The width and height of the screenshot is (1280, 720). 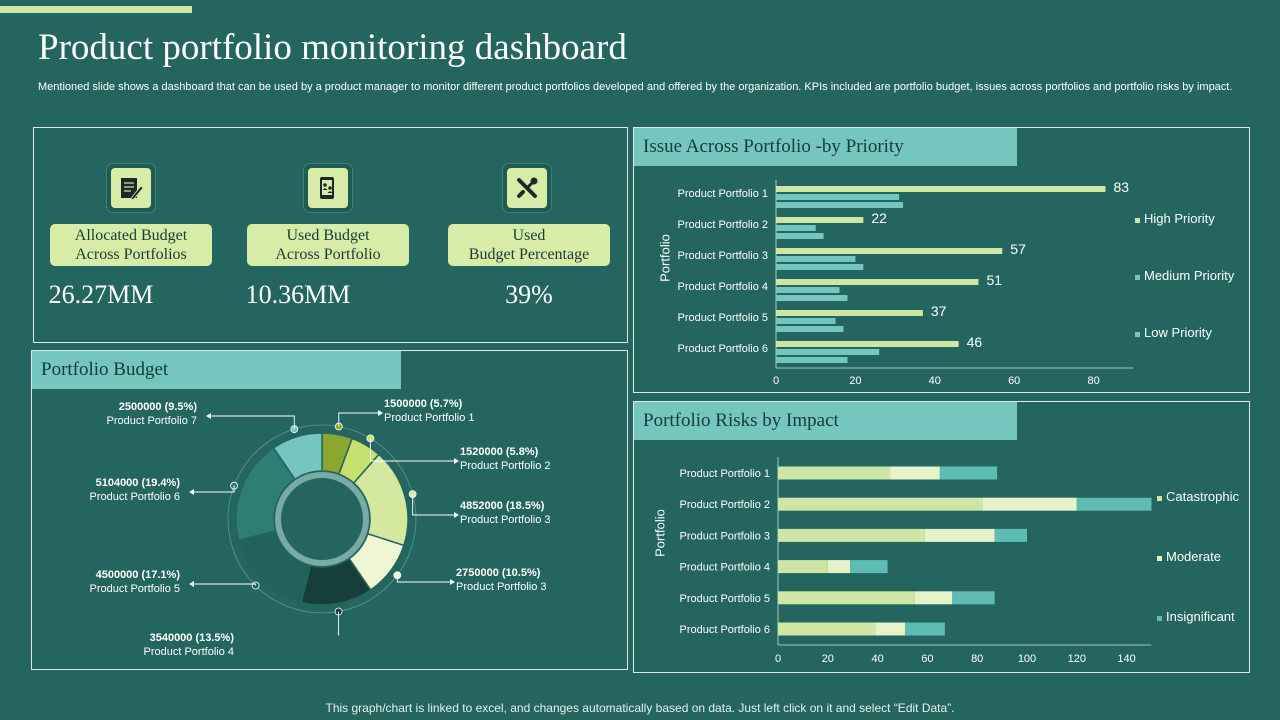 What do you see at coordinates (664, 258) in the screenshot?
I see `y-axis-title: Portfolio` at bounding box center [664, 258].